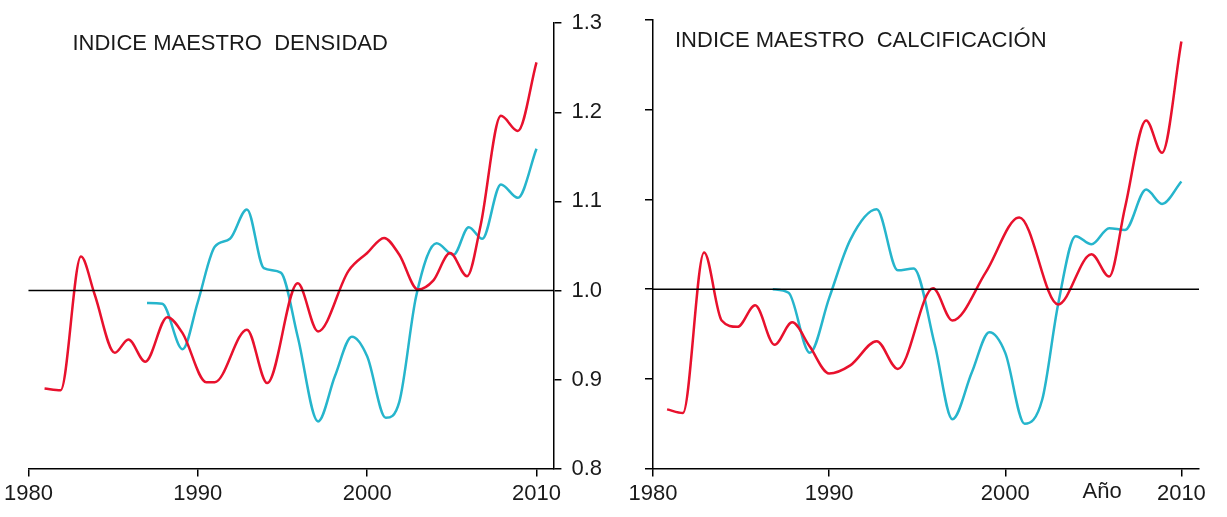 The image size is (1227, 517). What do you see at coordinates (861, 40) in the screenshot?
I see `chart-title: INDICE MAESTRO CALCIFICACIÓN` at bounding box center [861, 40].